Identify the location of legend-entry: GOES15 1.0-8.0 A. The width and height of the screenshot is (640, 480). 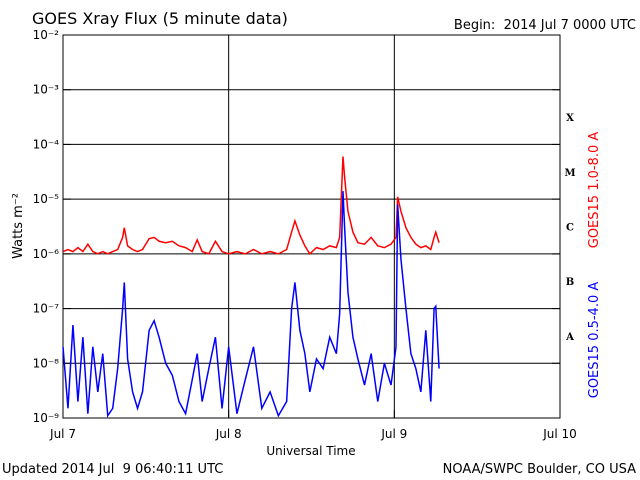
(594, 190).